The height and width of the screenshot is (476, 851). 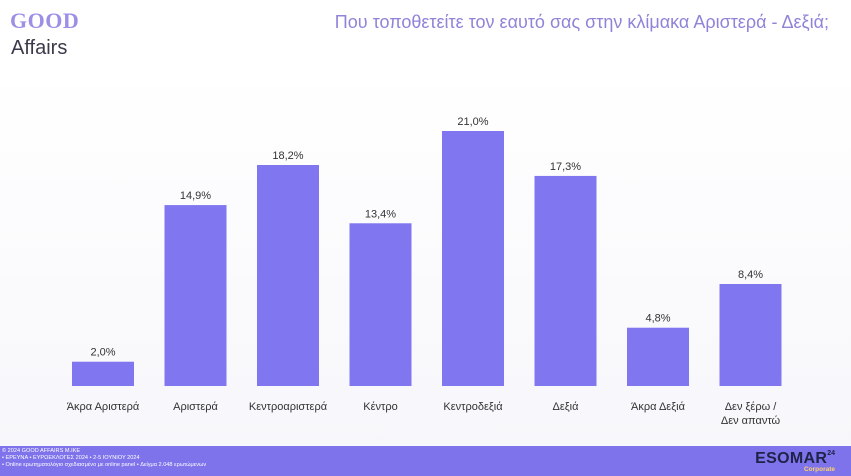 What do you see at coordinates (287, 156) in the screenshot?
I see `data-label: 18,2%` at bounding box center [287, 156].